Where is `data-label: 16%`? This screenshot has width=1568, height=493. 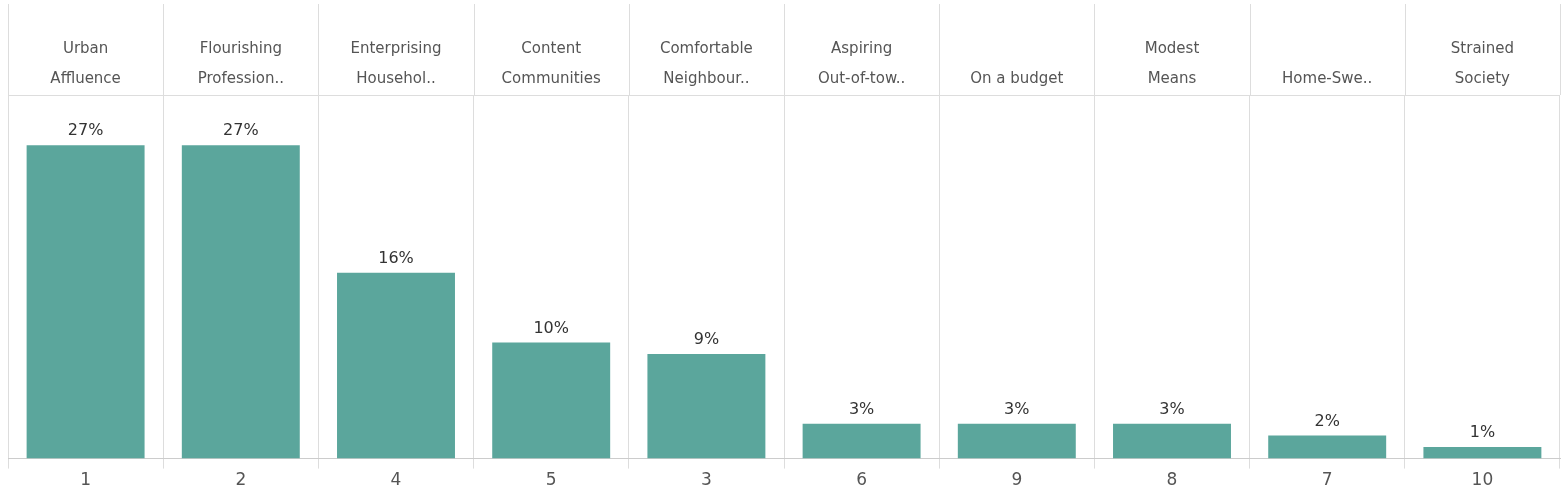
data-label: 16% is located at coordinates (396, 258).